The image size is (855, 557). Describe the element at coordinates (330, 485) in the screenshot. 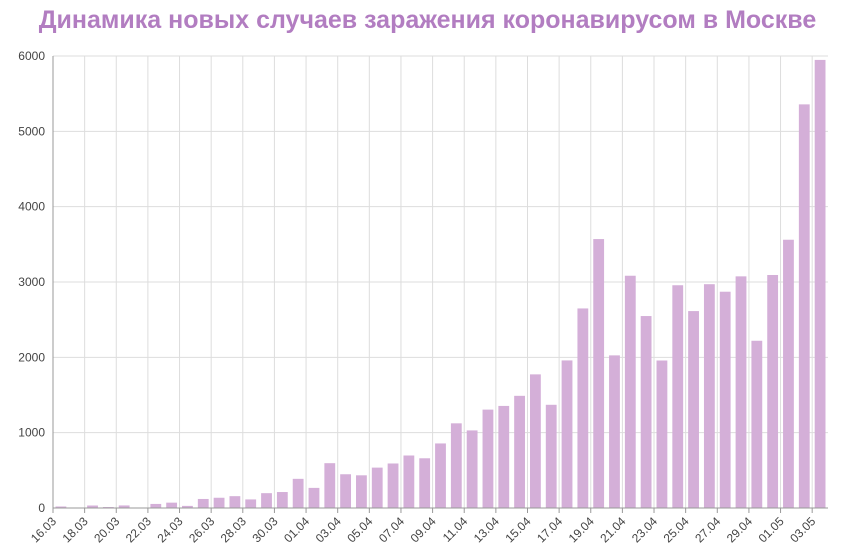

I see `bar-02.04` at that location.